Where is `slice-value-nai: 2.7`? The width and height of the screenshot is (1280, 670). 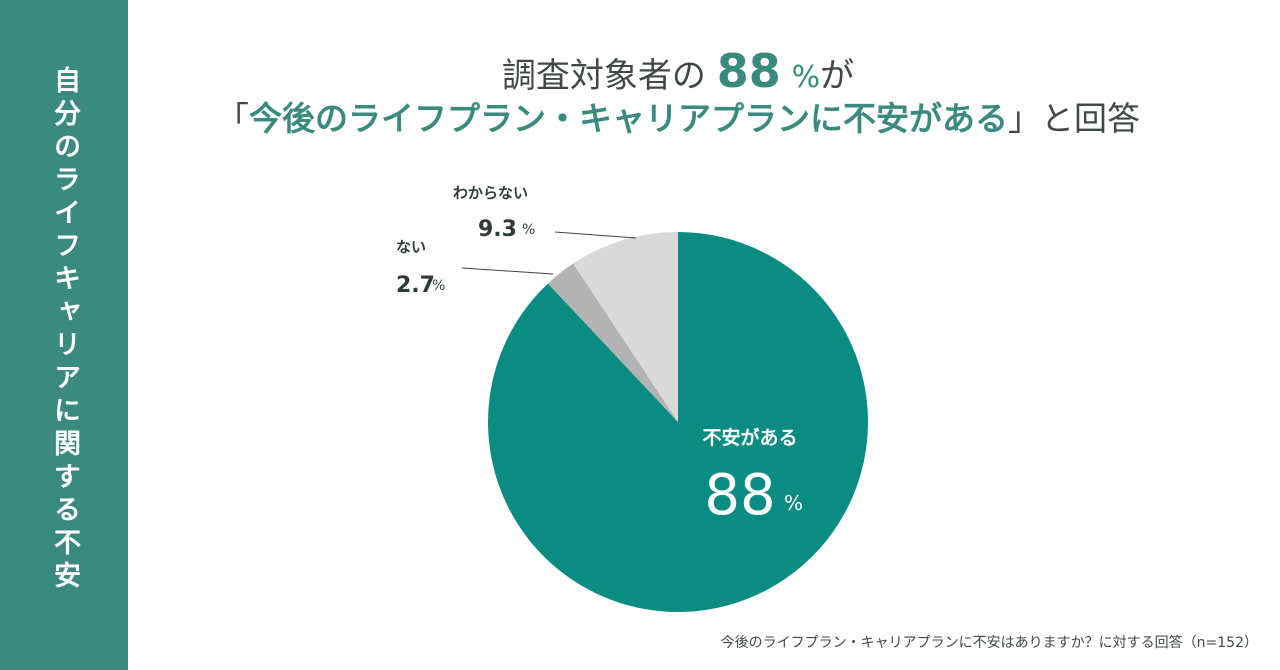
slice-value-nai: 2.7 is located at coordinates (415, 285).